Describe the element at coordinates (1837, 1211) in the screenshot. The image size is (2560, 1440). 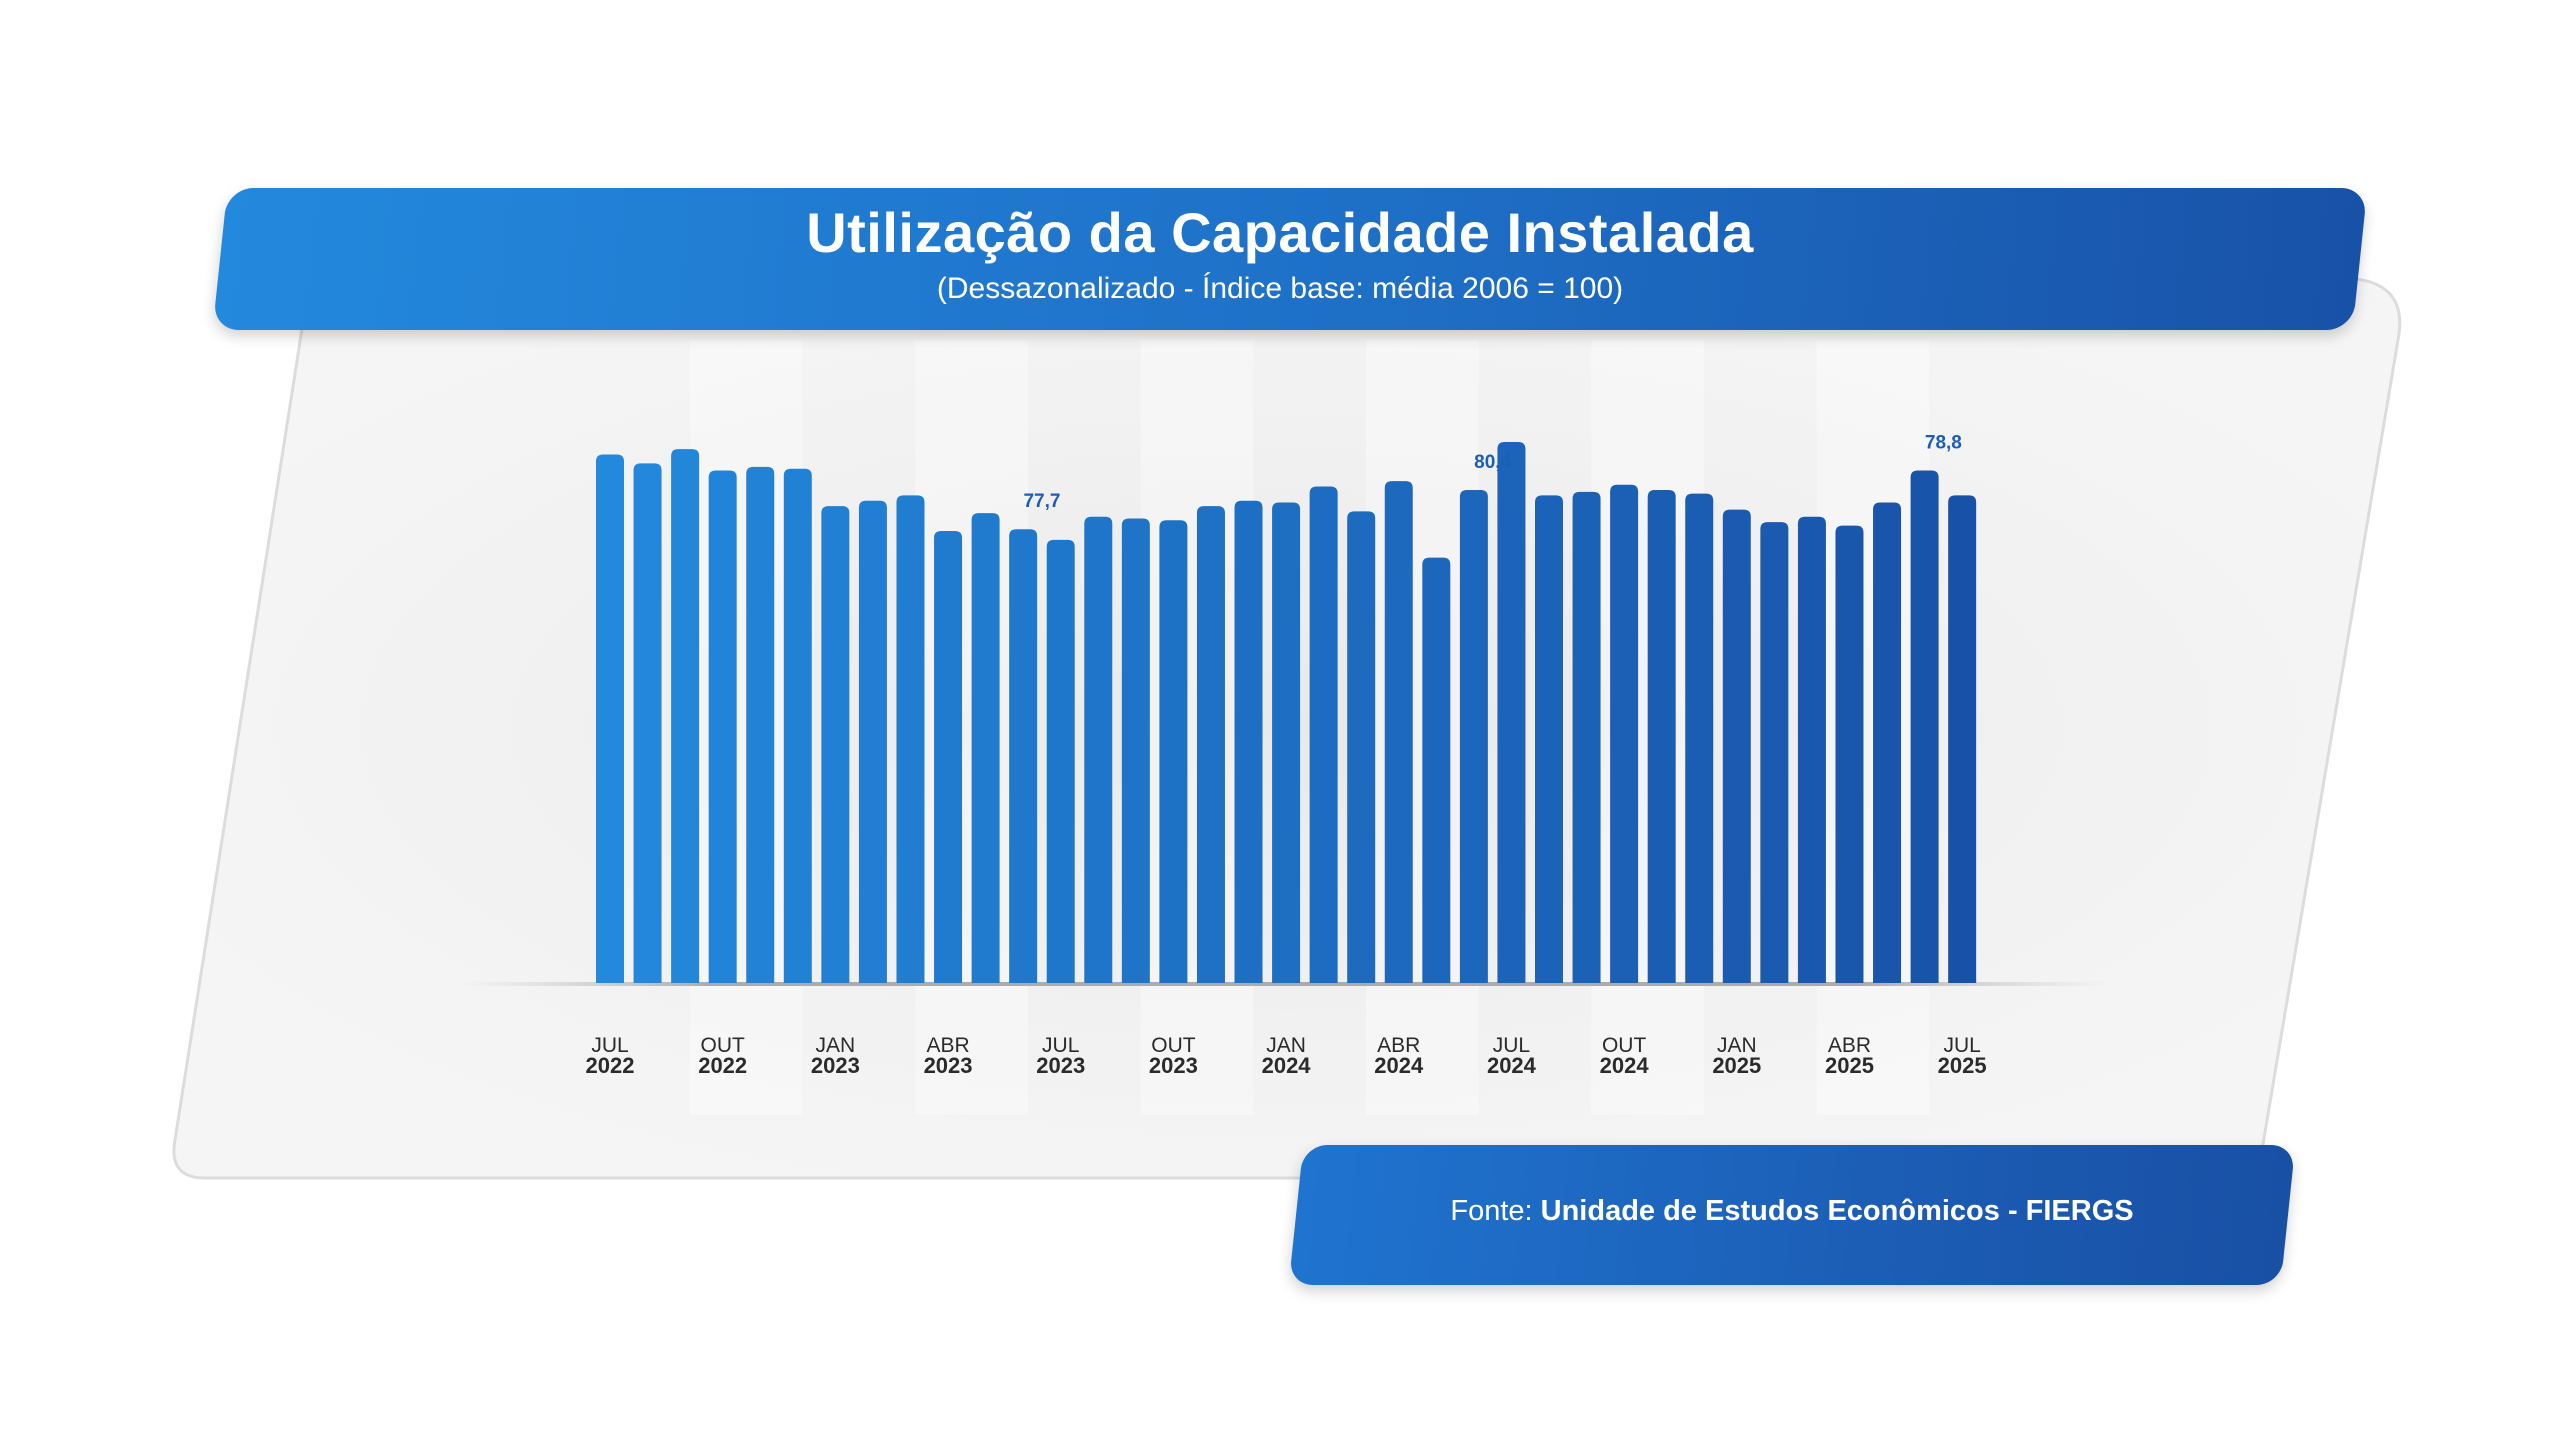
I see `source-name: Unidade de Estudos Econômicos - FIERGS` at that location.